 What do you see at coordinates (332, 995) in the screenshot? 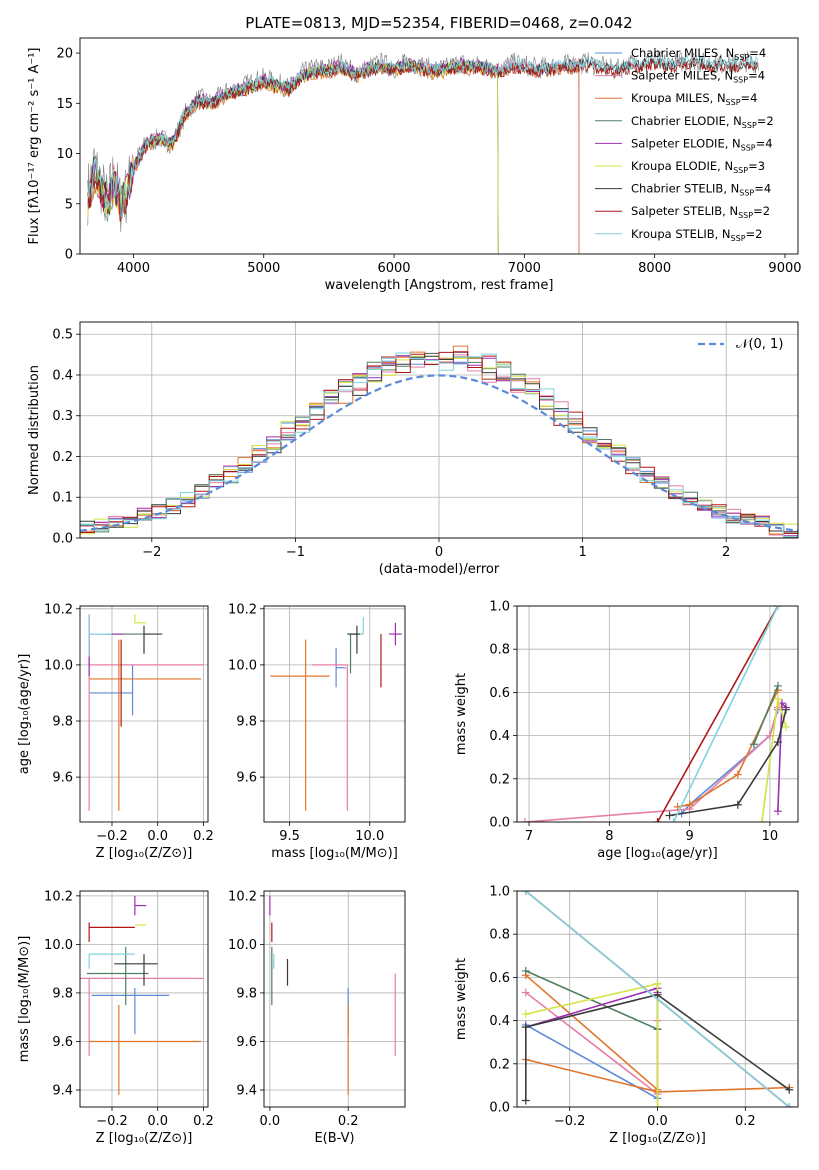
I see `ebv_mass-points` at bounding box center [332, 995].